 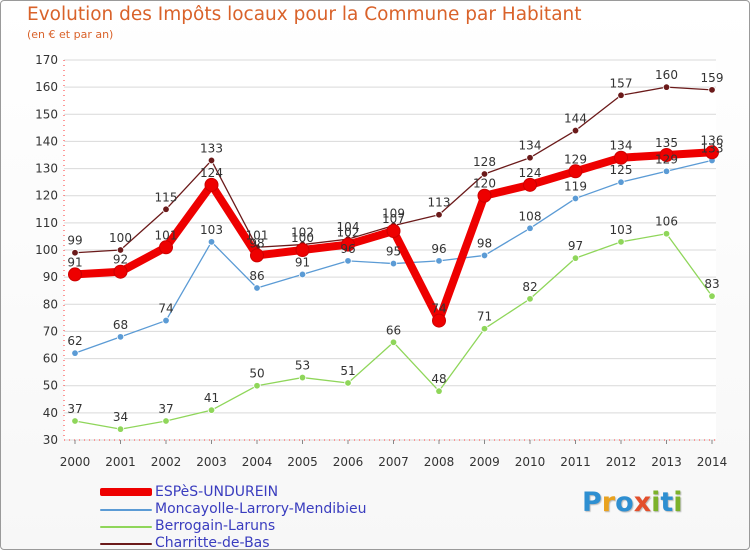 What do you see at coordinates (530, 216) in the screenshot?
I see `data-label: 108` at bounding box center [530, 216].